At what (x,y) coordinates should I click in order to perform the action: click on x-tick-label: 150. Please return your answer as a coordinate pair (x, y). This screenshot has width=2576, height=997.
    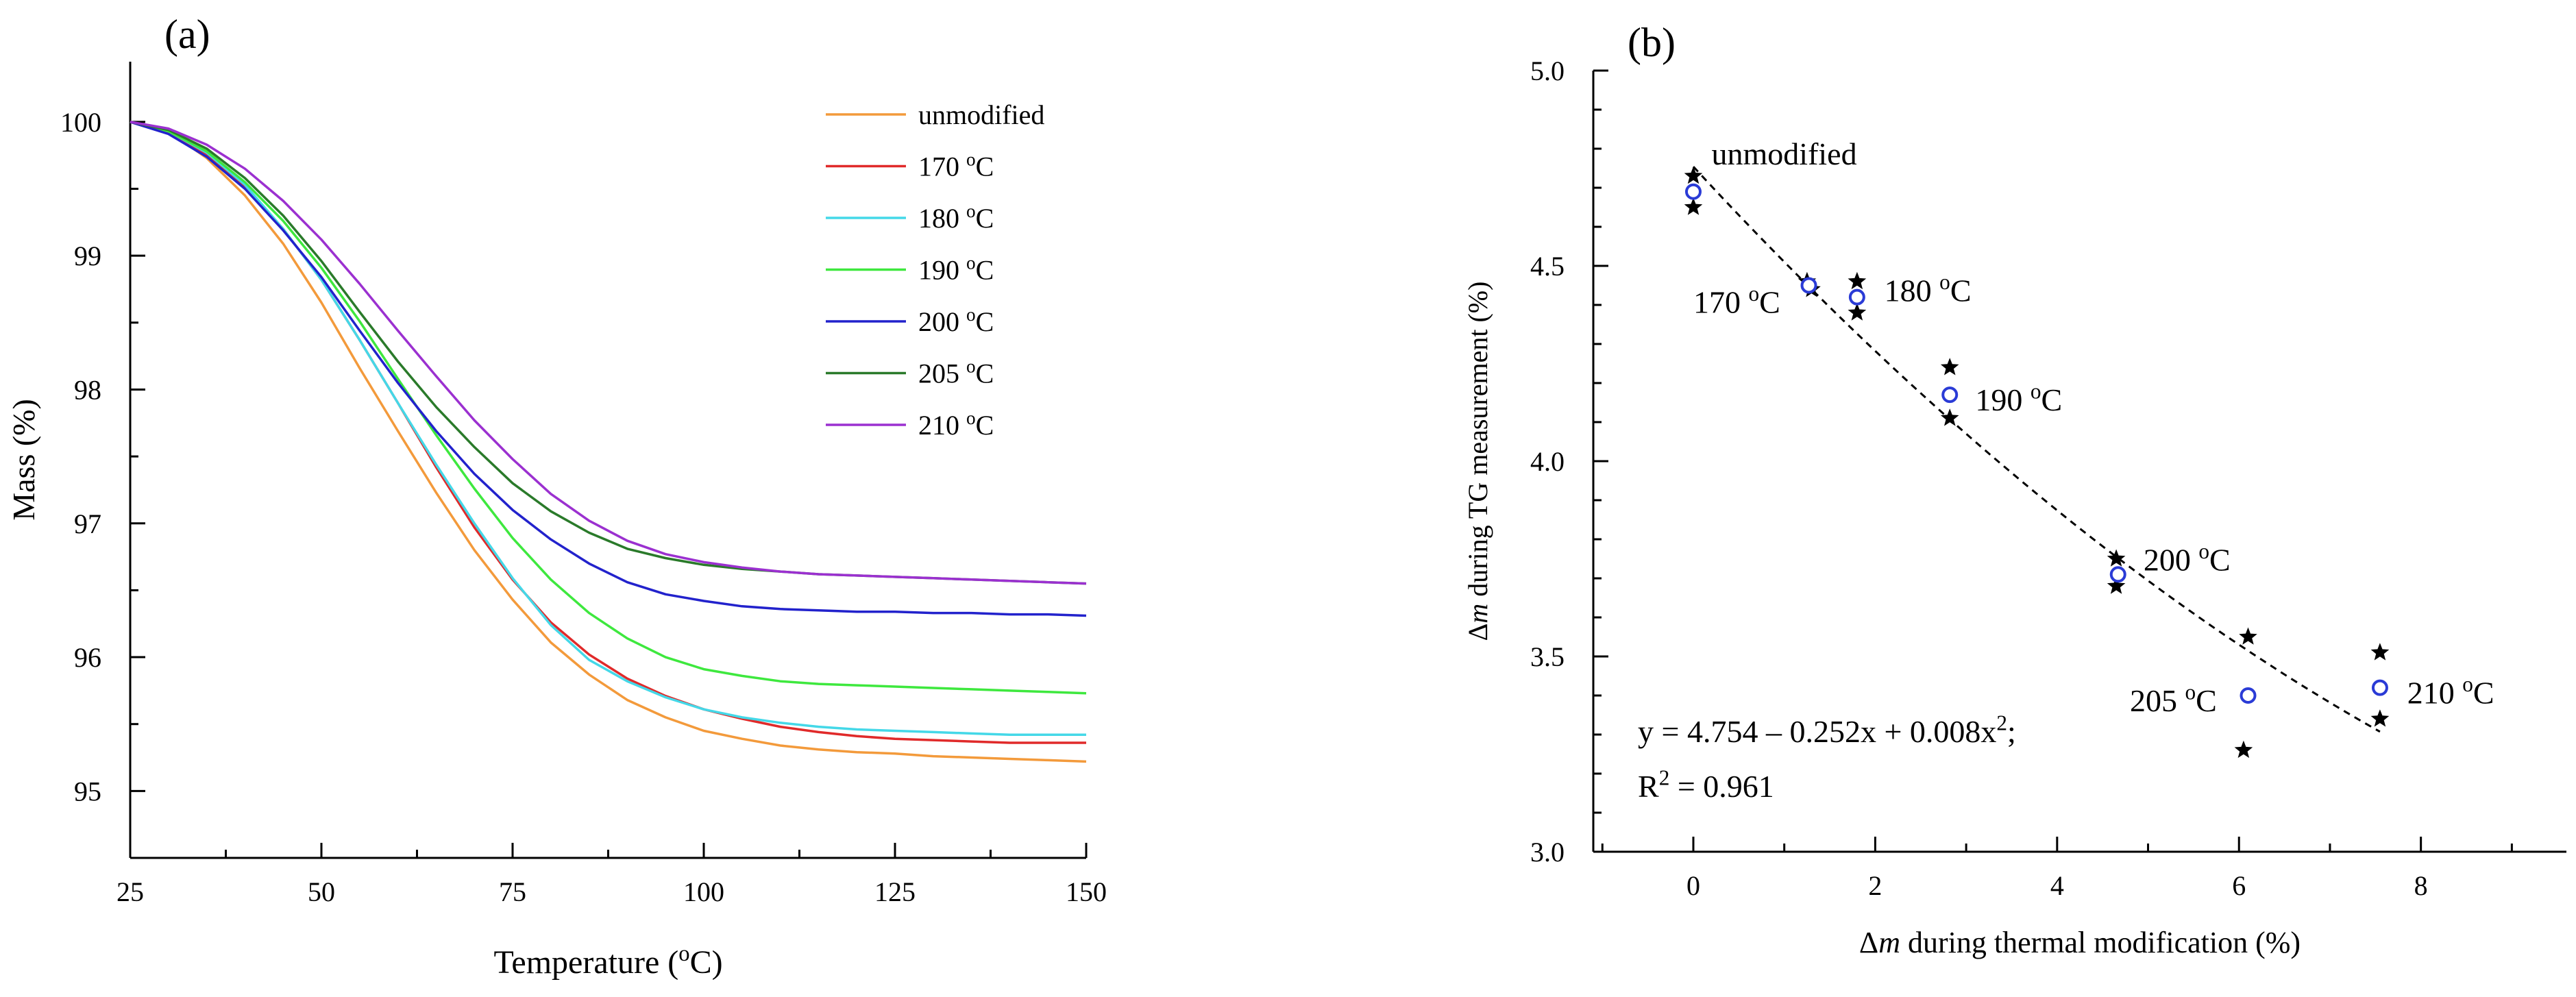
    Looking at the image, I should click on (1087, 892).